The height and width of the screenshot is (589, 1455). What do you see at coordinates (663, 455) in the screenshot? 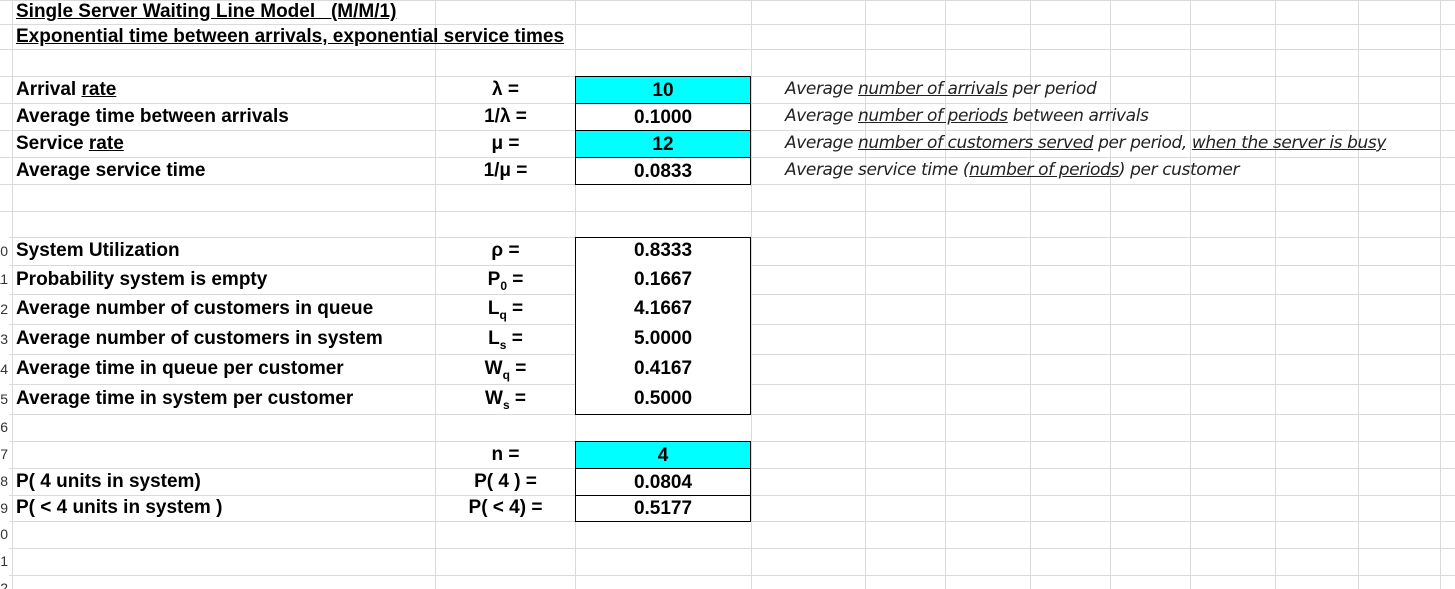
I see `value-cell: 4` at bounding box center [663, 455].